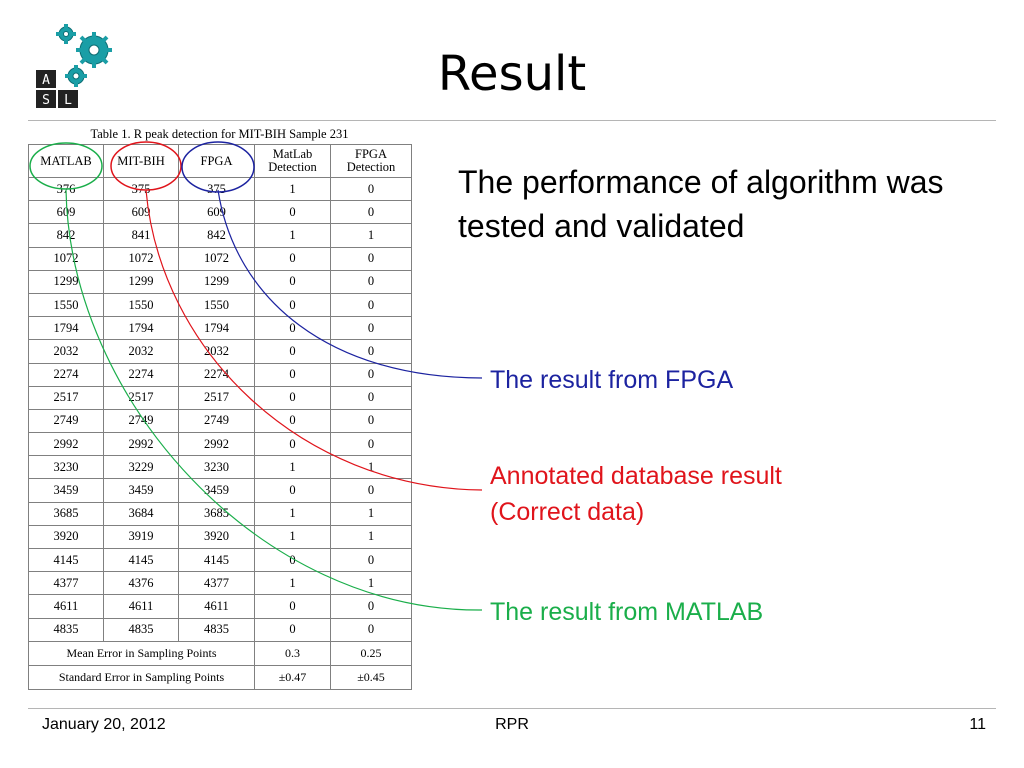  What do you see at coordinates (627, 612) in the screenshot?
I see `matlab-annotation: The result from MATLAB` at bounding box center [627, 612].